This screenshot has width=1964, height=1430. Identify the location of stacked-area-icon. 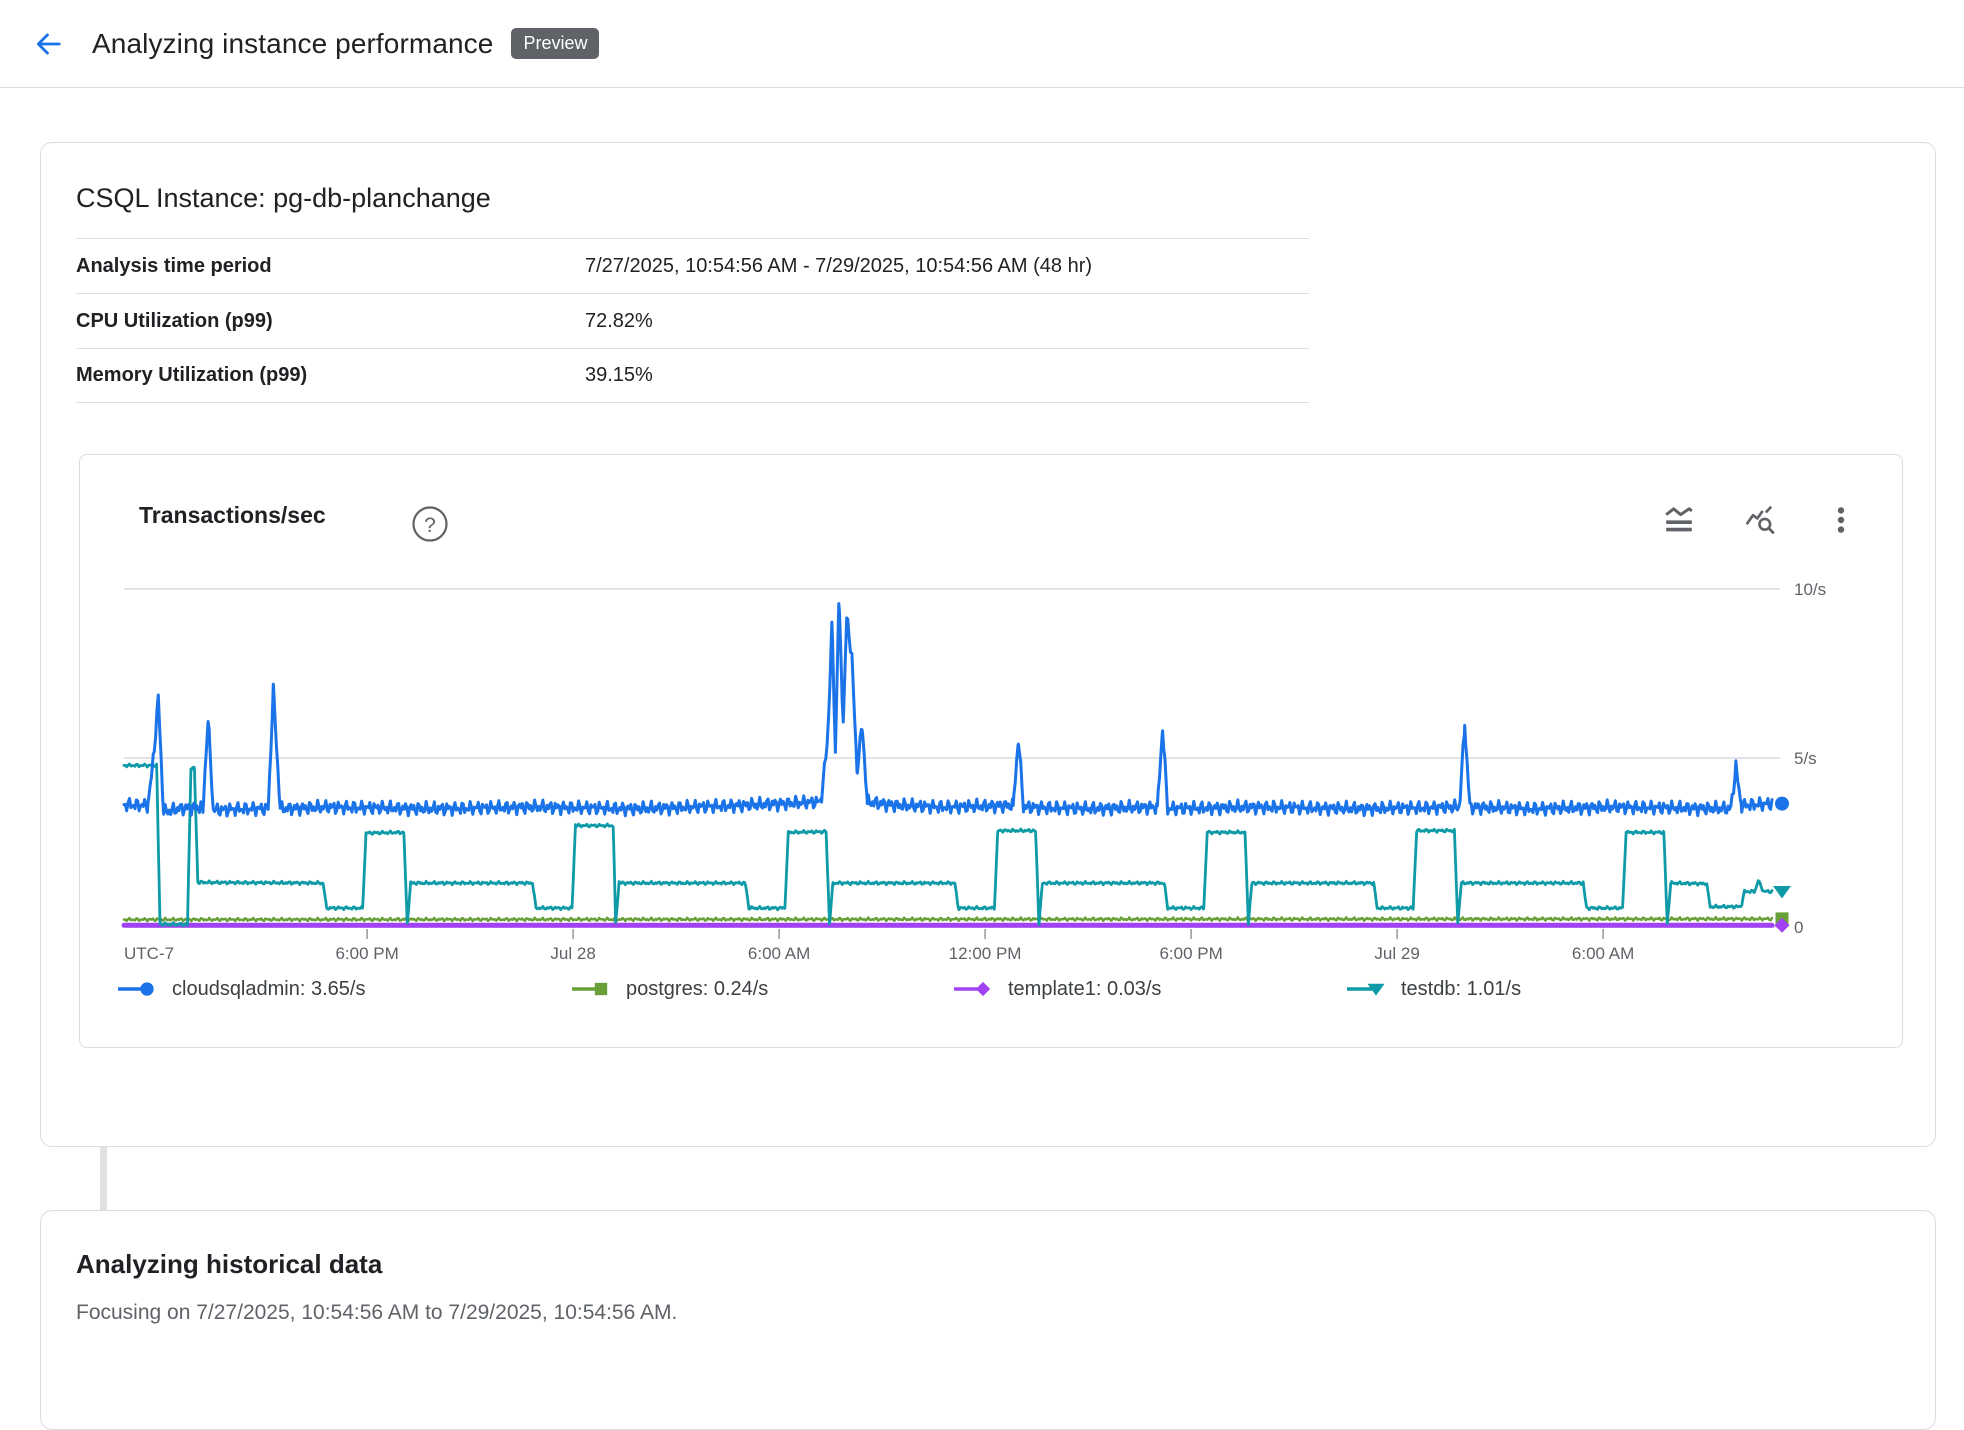
(1679, 519).